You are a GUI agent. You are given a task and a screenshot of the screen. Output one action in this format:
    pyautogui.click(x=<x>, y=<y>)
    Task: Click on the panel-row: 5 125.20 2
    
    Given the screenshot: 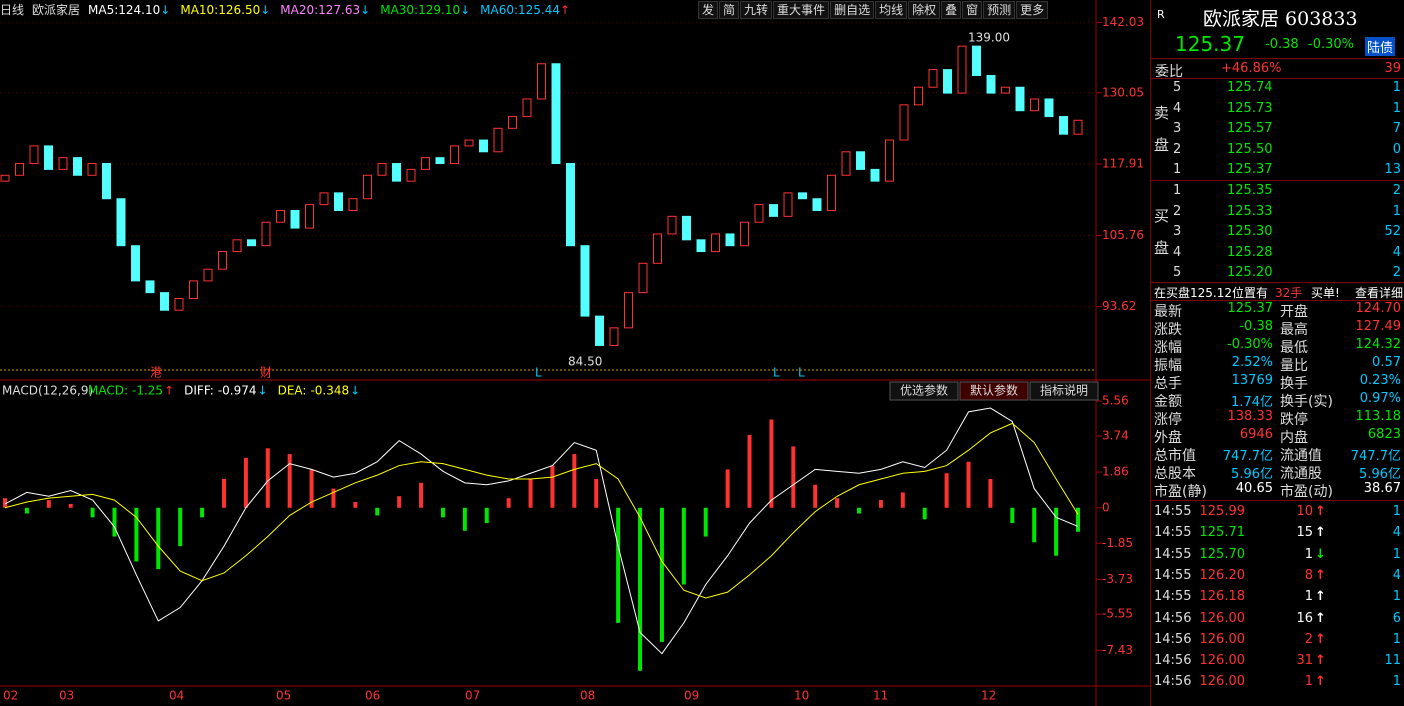 What is the action you would take?
    pyautogui.click(x=1277, y=273)
    